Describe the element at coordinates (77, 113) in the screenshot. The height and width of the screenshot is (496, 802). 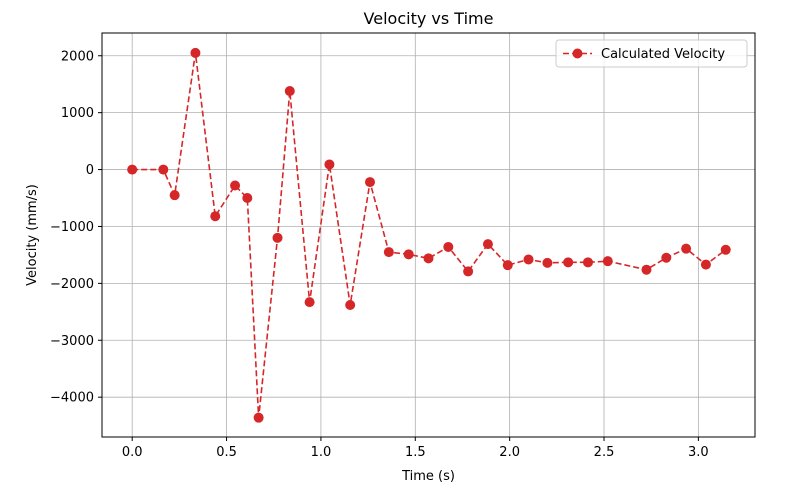
I see `y-tick-label: 1000` at that location.